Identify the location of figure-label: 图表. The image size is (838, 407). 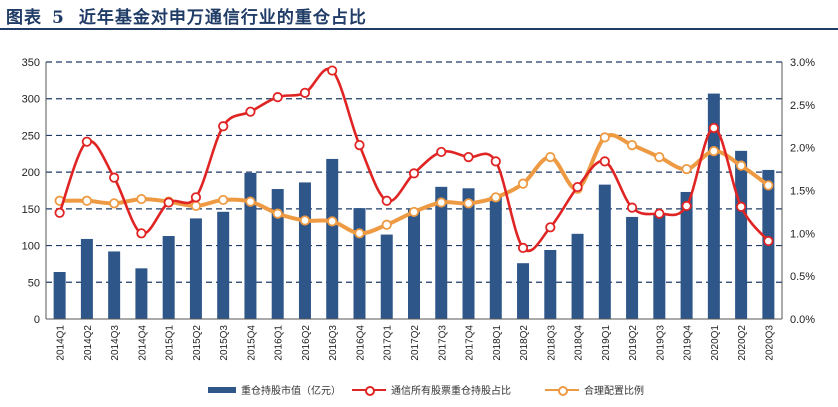
(24, 18).